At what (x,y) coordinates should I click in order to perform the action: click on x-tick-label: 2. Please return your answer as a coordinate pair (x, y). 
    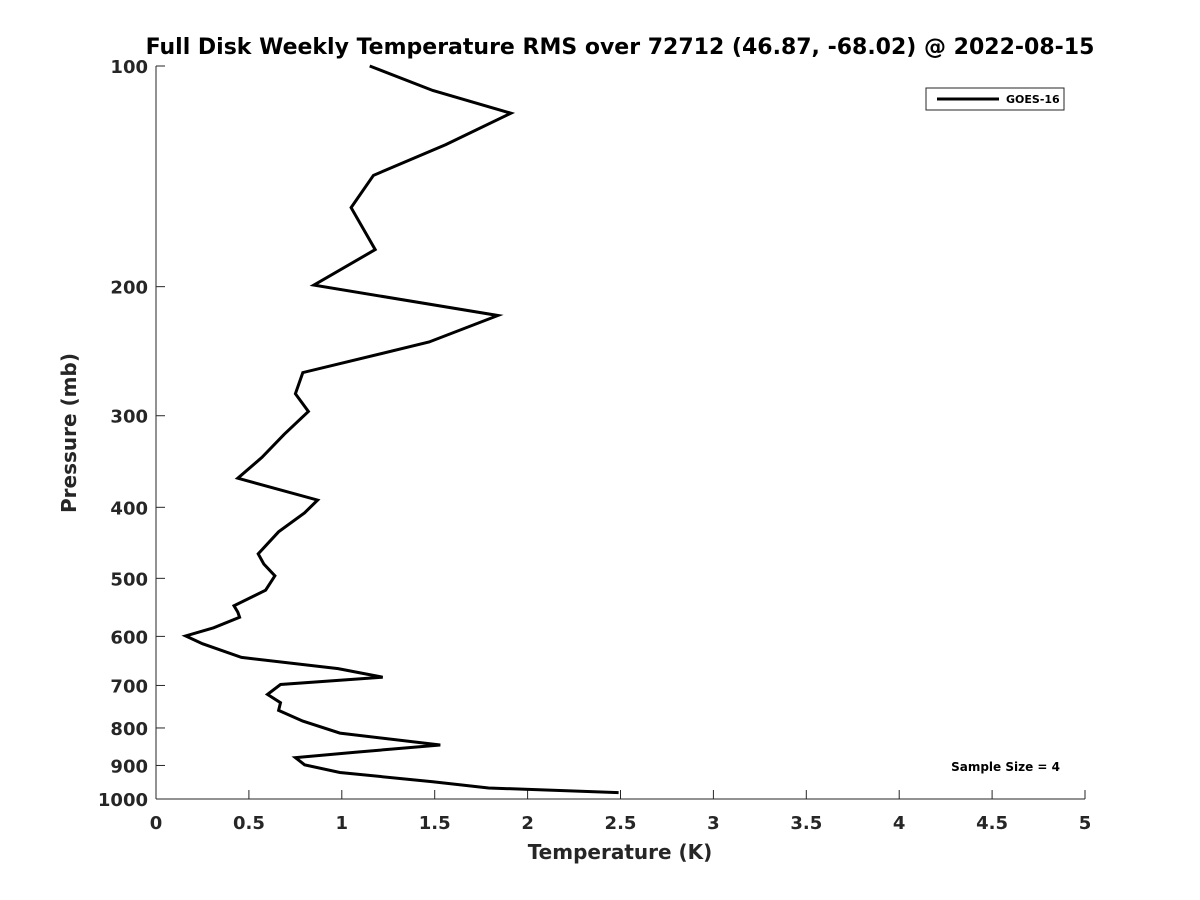
    Looking at the image, I should click on (527, 823).